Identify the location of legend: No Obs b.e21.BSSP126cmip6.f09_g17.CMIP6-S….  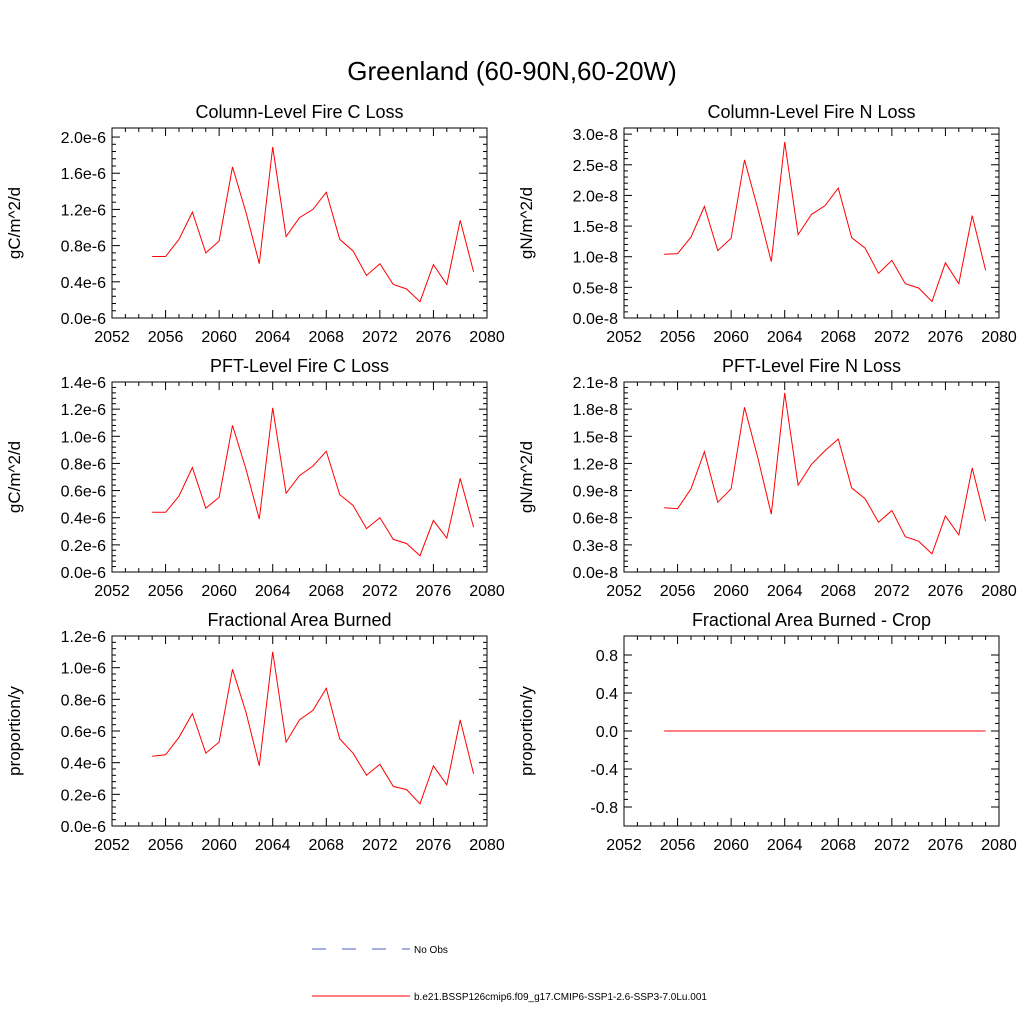
(509, 974).